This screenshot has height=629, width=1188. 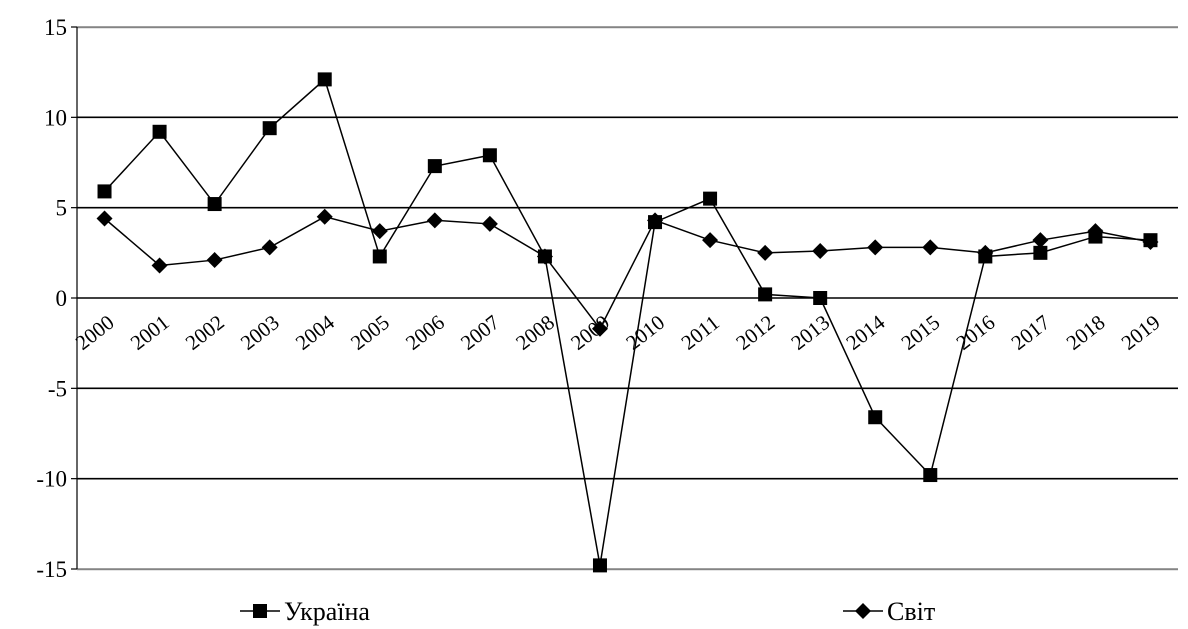 I want to click on y-tick-label: 0, so click(x=62, y=298).